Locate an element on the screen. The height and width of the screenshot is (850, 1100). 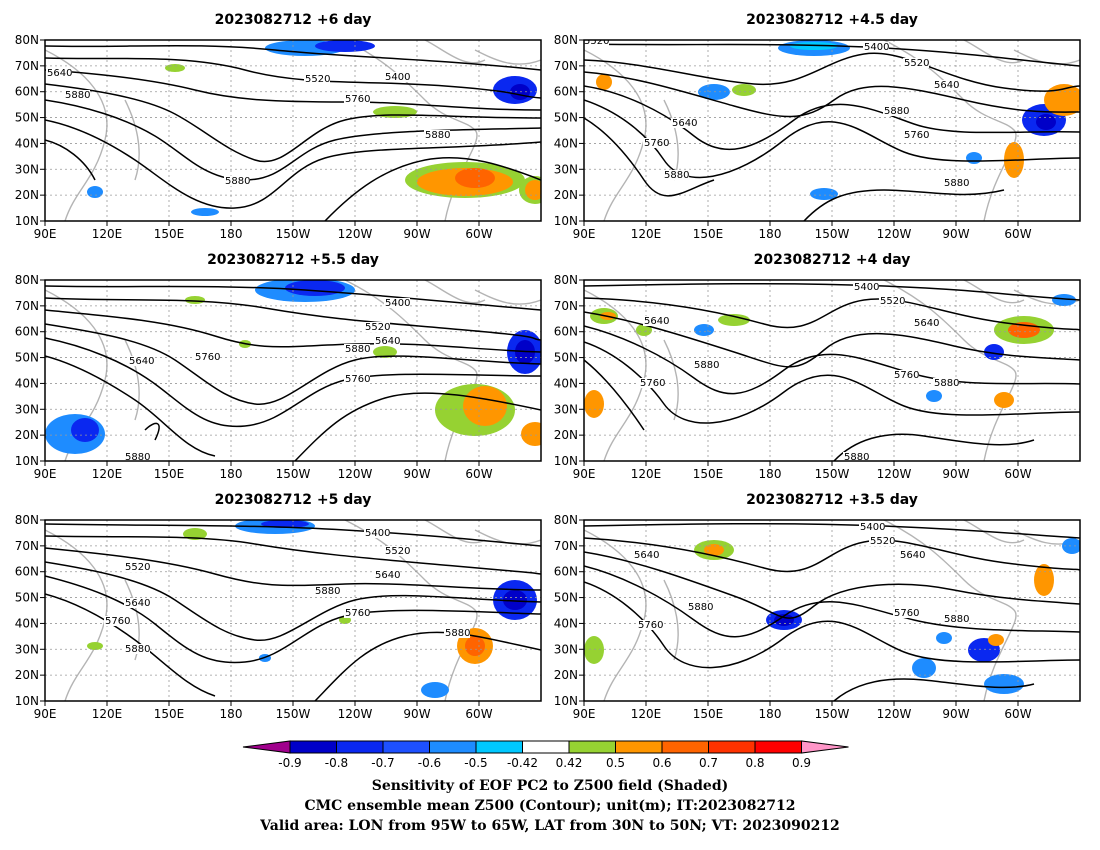
map-plot-area: 5400 5520 5640 5760 5880 5880 5880 is located at coordinates (293, 130).